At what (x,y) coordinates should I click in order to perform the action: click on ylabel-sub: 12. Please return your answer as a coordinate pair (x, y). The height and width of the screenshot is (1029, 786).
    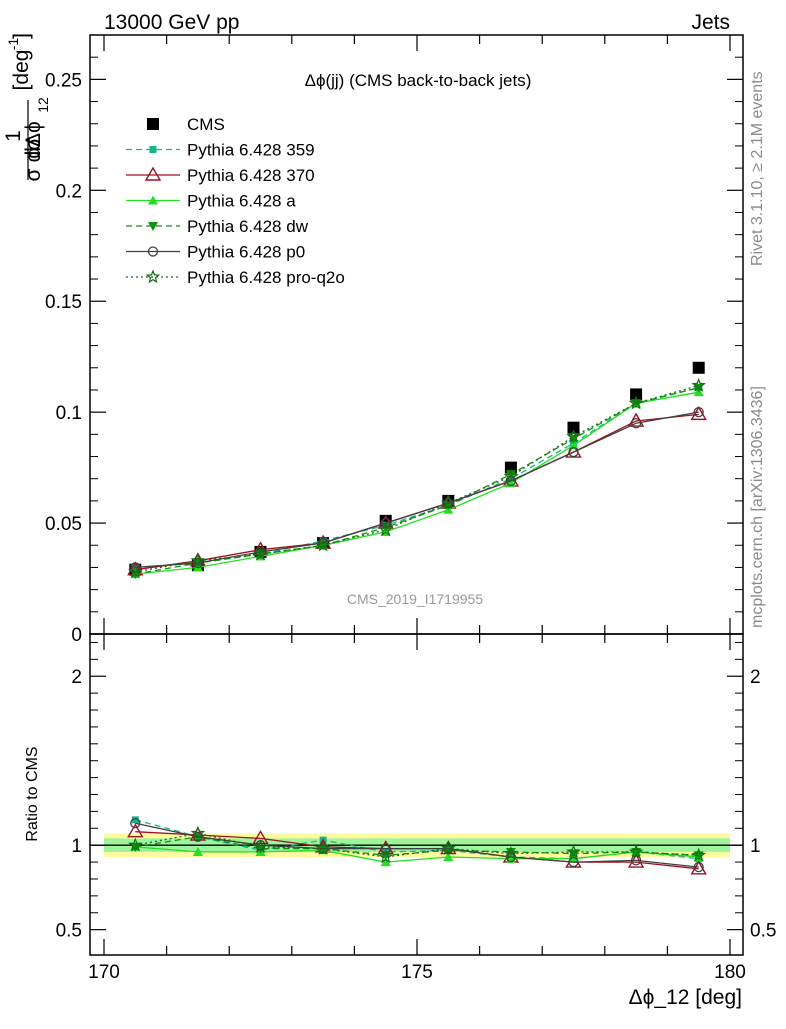
    Looking at the image, I should click on (43, 105).